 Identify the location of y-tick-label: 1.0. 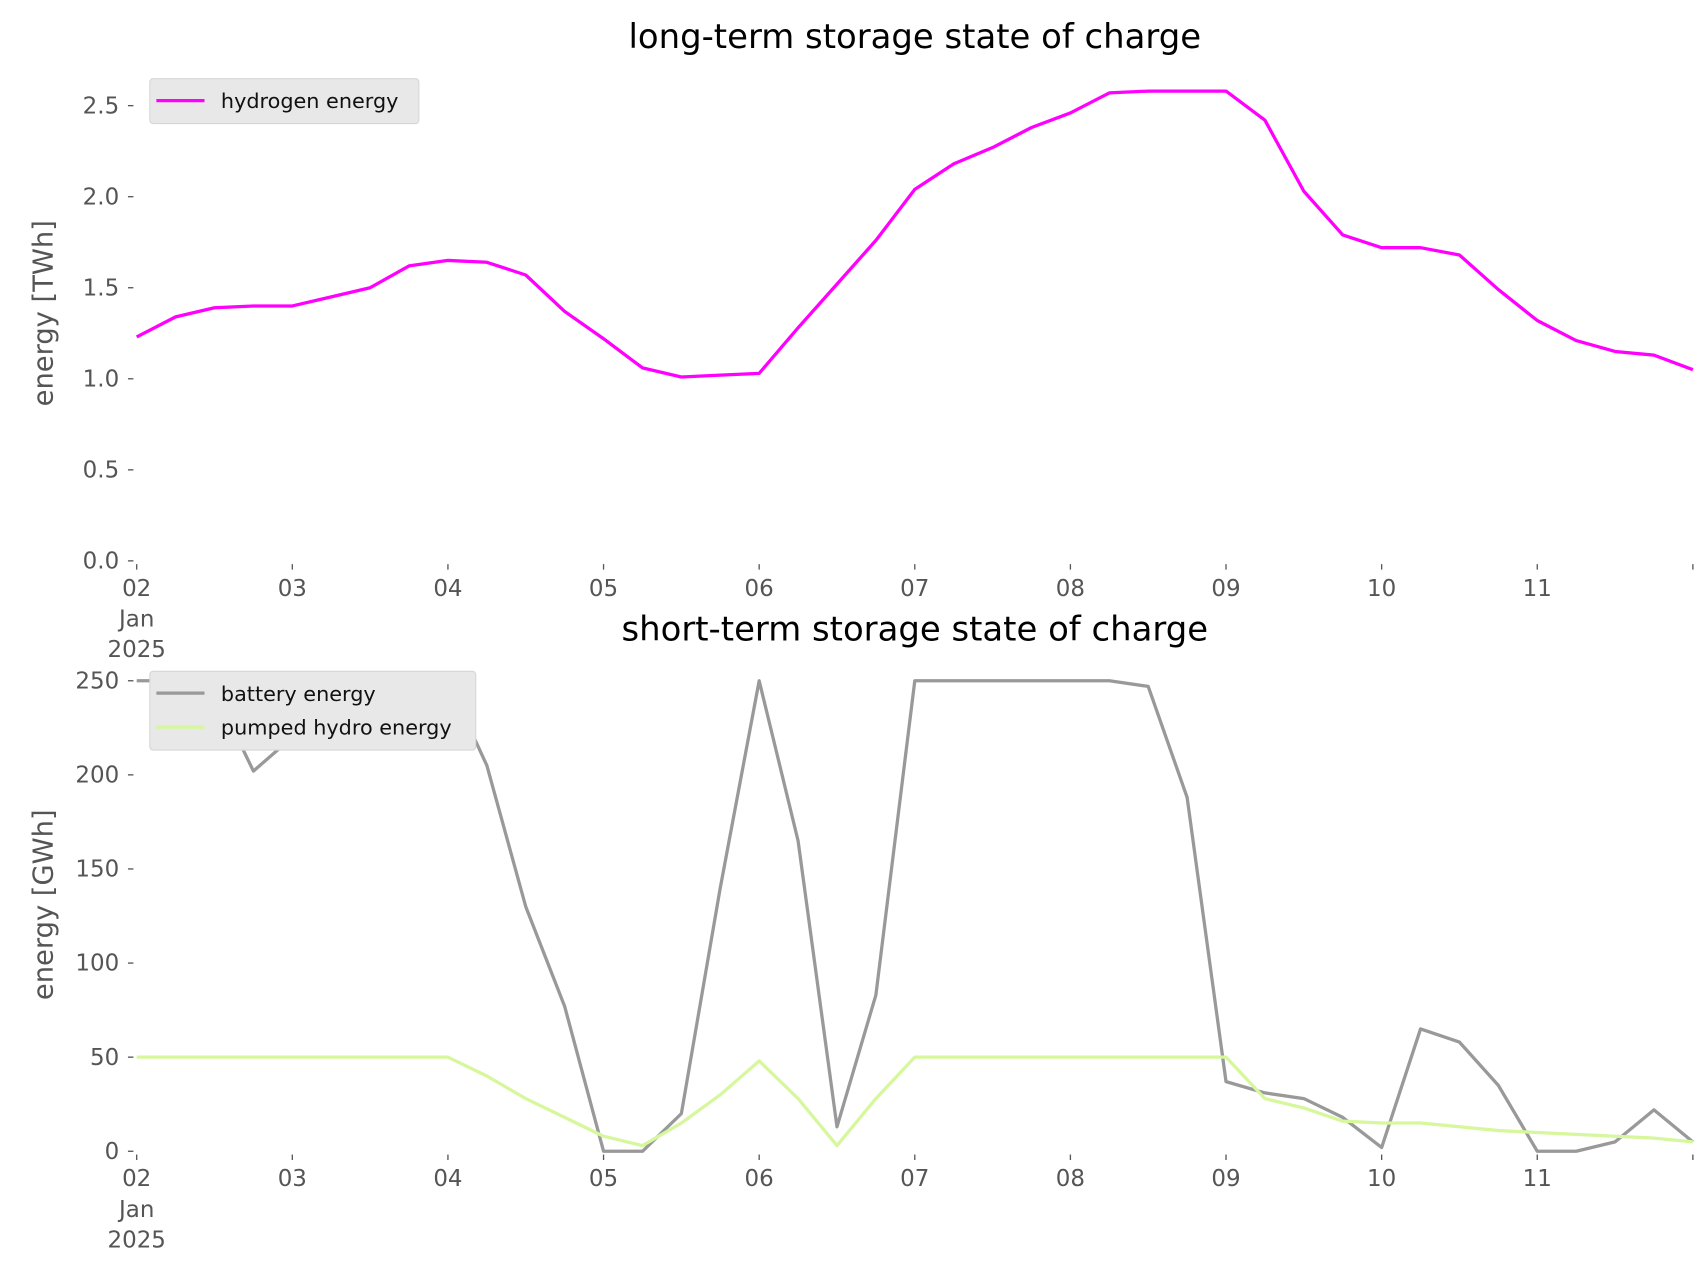
(101, 379).